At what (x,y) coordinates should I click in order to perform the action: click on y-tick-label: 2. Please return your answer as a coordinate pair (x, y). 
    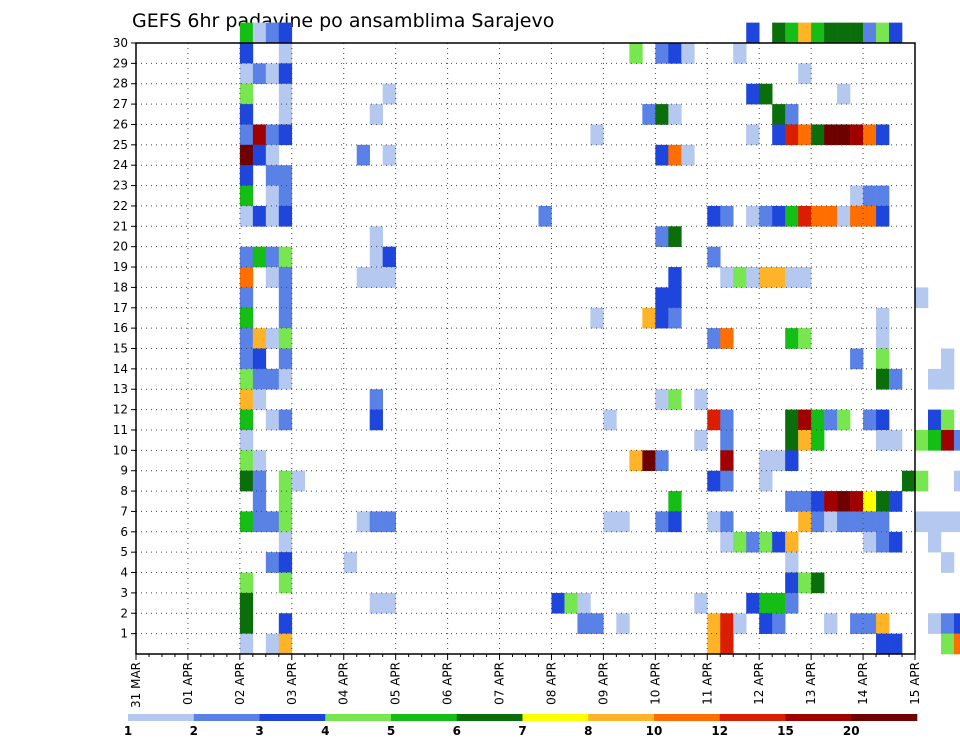
    Looking at the image, I should click on (124, 613).